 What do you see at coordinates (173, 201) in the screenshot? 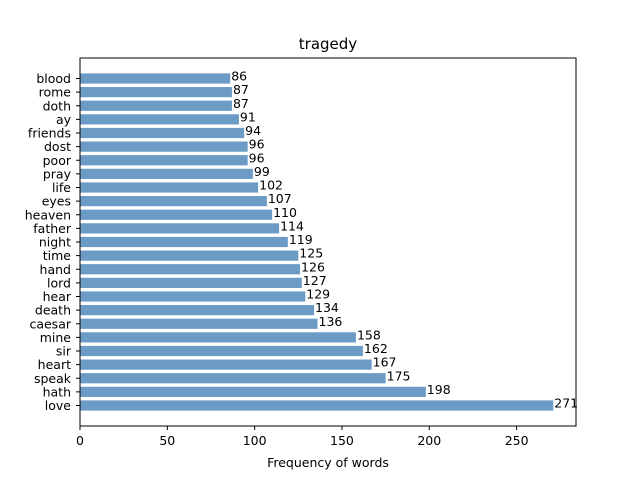
I see `bar-eyes` at bounding box center [173, 201].